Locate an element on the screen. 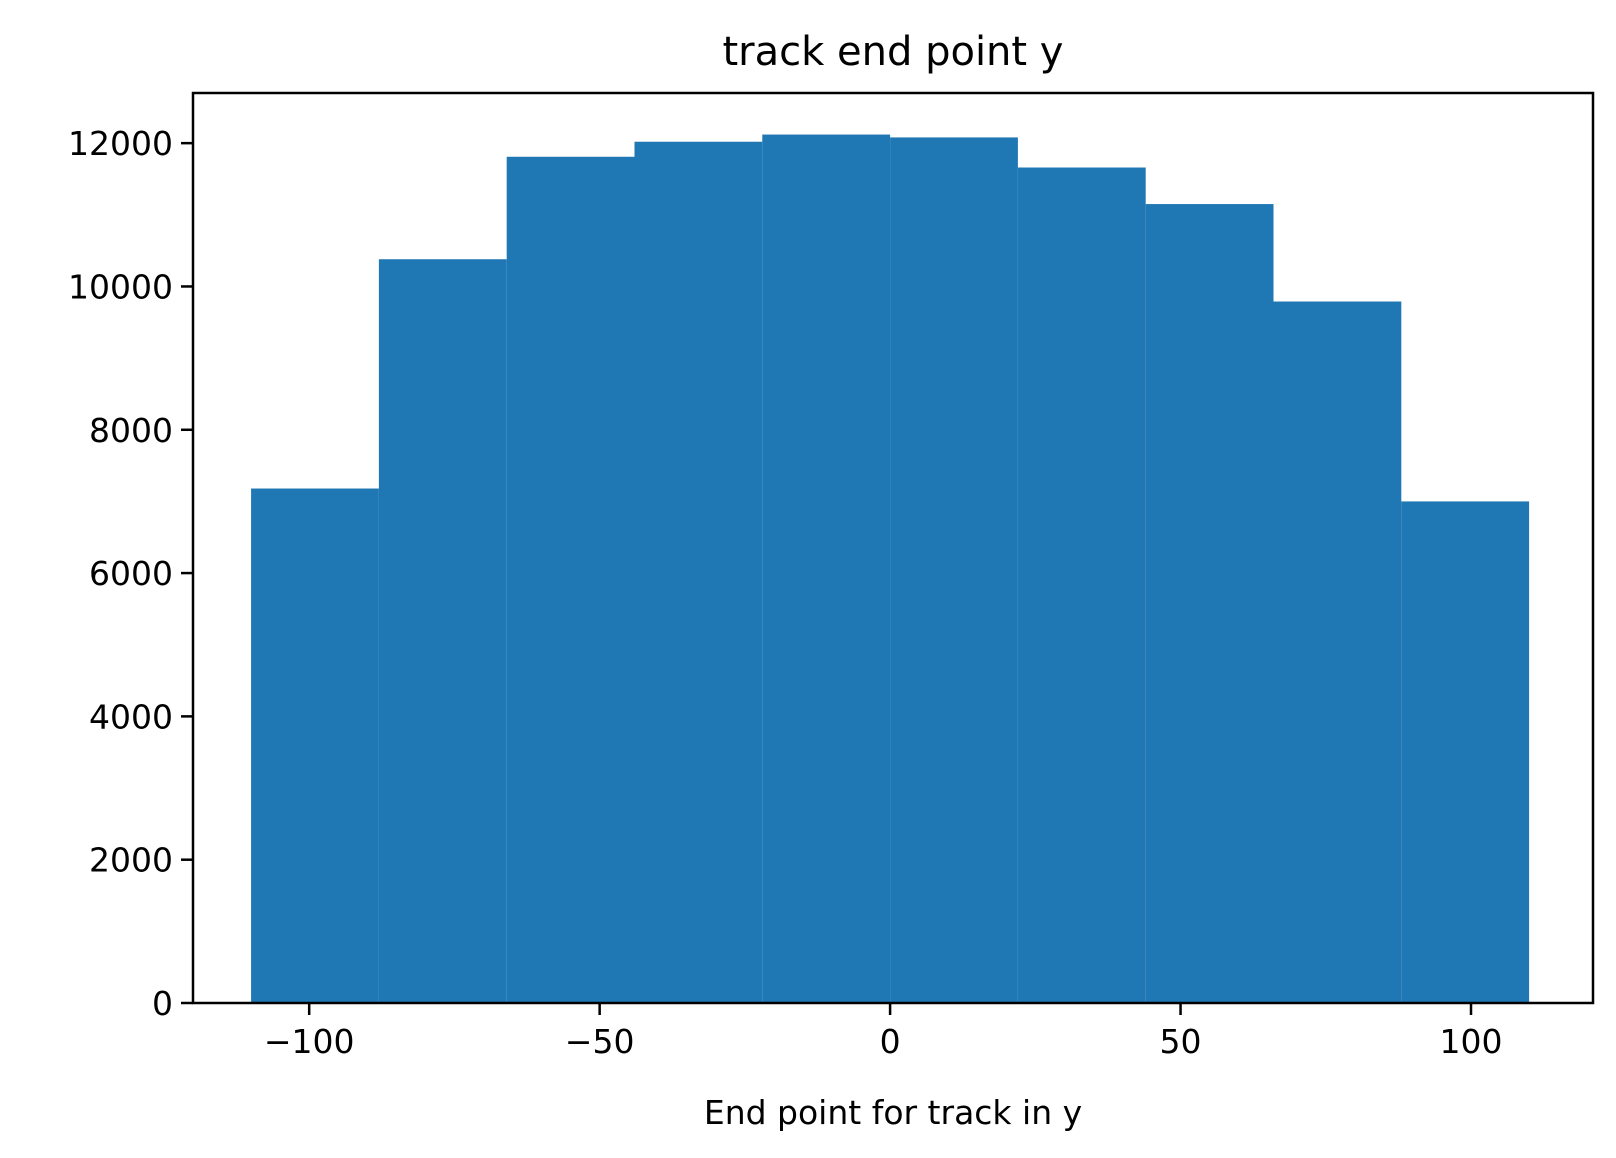  x-tick-label: 50 is located at coordinates (1181, 1041).